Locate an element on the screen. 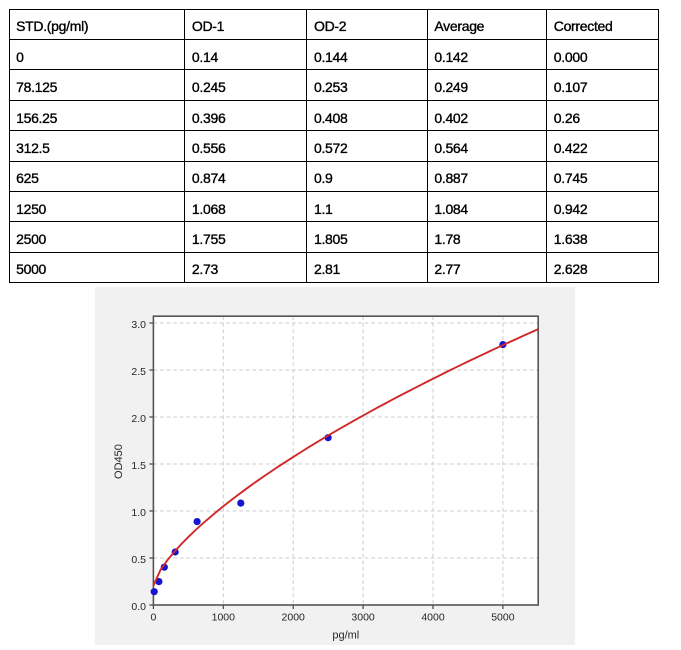  svg-text: 1.5 is located at coordinates (138, 466).